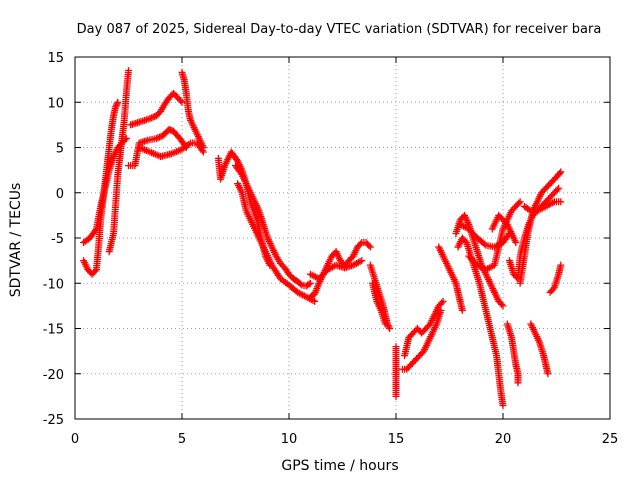 This screenshot has height=480, width=640. Describe the element at coordinates (289, 439) in the screenshot. I see `x-tick-label: 10` at that location.